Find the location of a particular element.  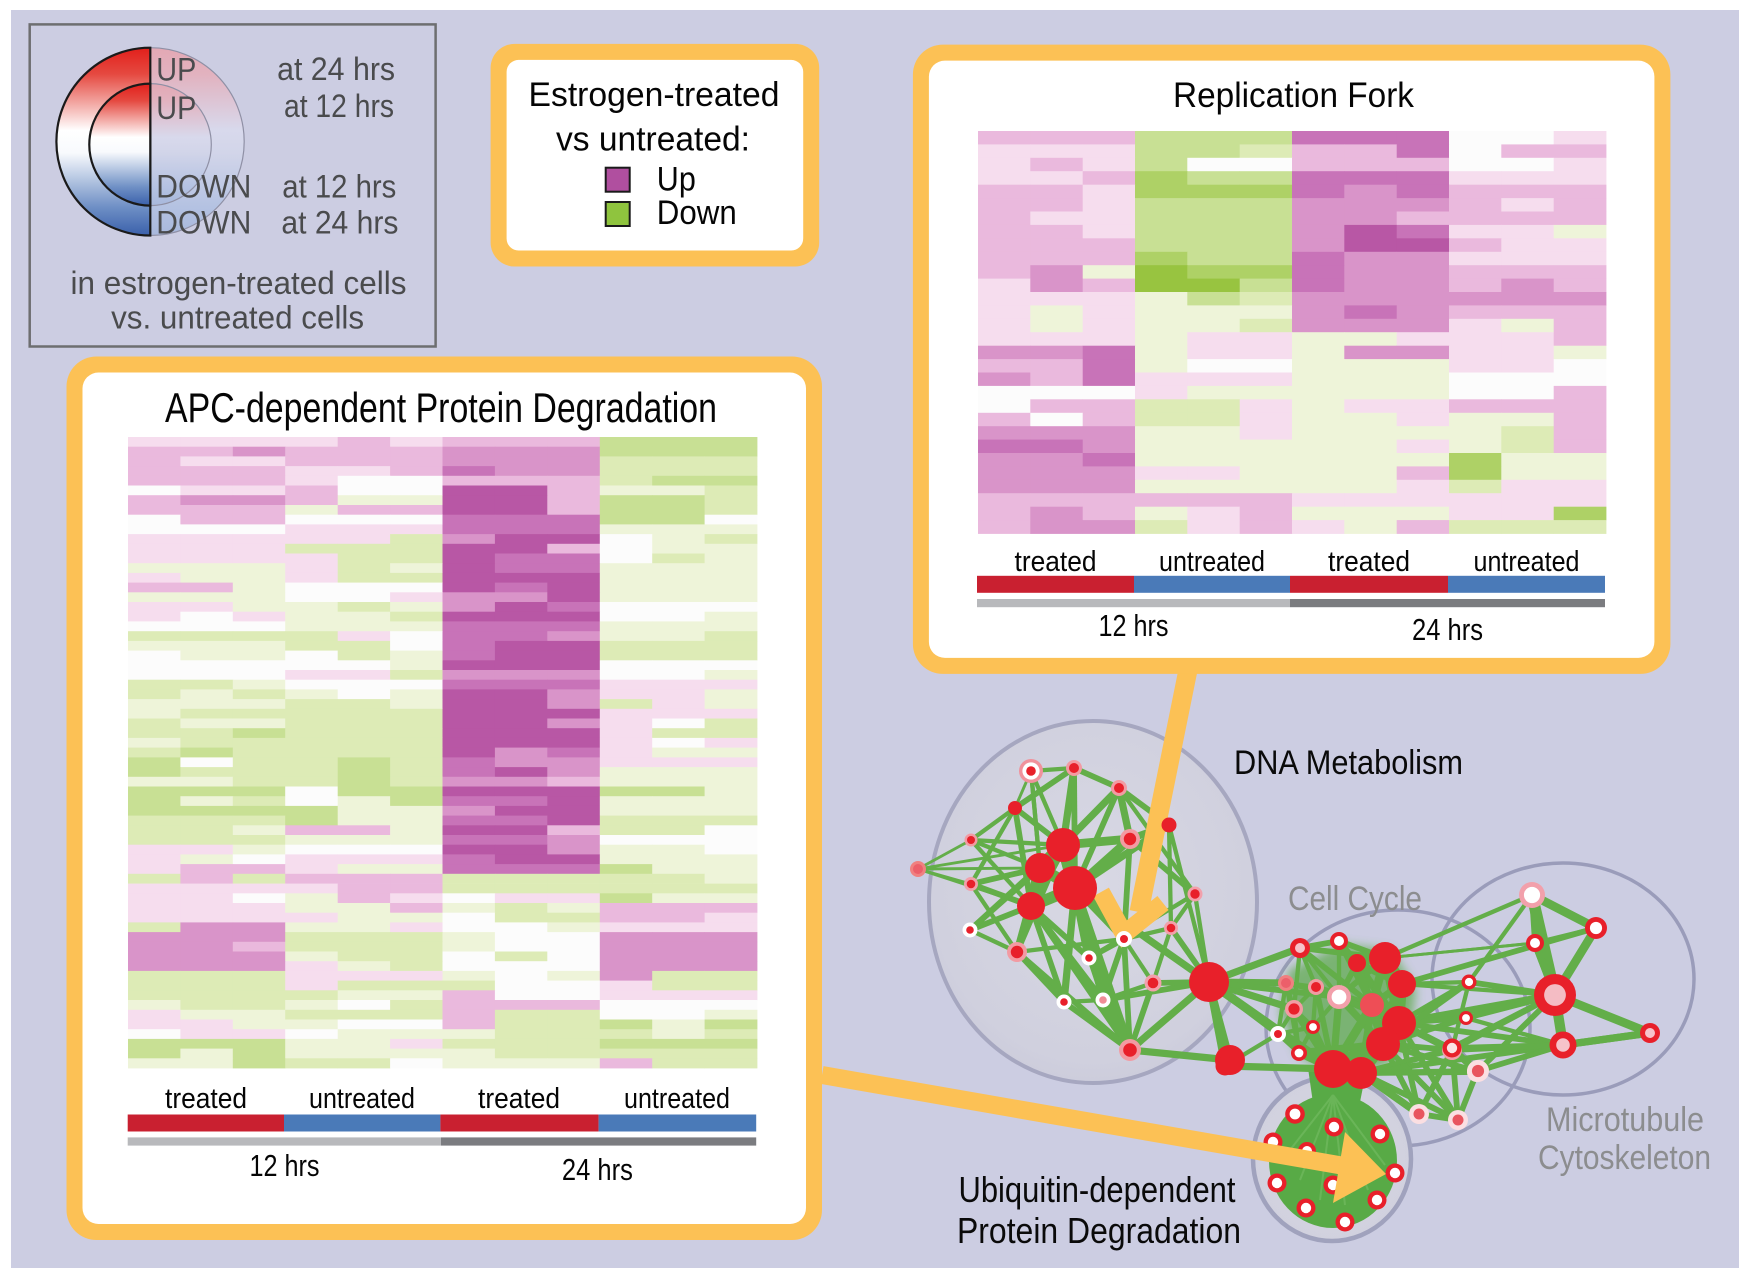

svg-text: vs untreated: is located at coordinates (653, 139).